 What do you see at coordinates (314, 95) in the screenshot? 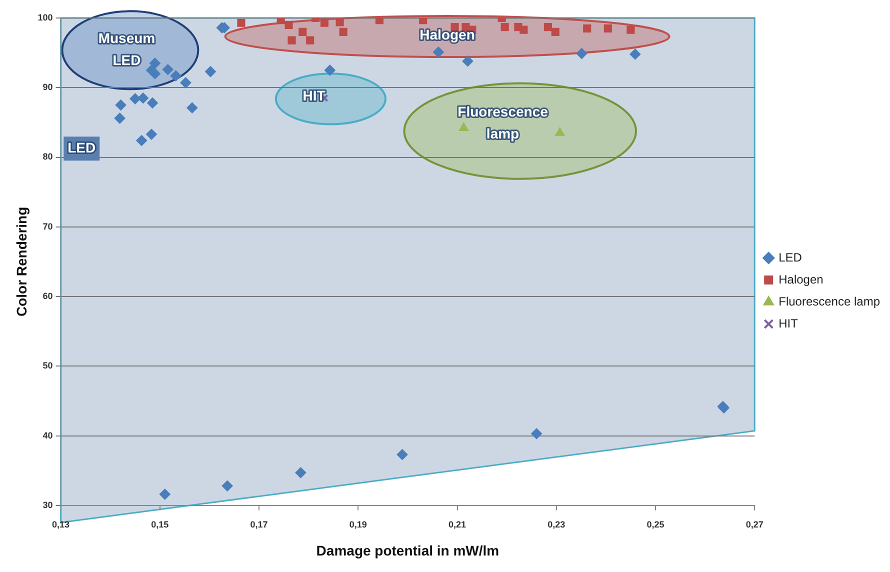
I see `annotation: HIT` at bounding box center [314, 95].